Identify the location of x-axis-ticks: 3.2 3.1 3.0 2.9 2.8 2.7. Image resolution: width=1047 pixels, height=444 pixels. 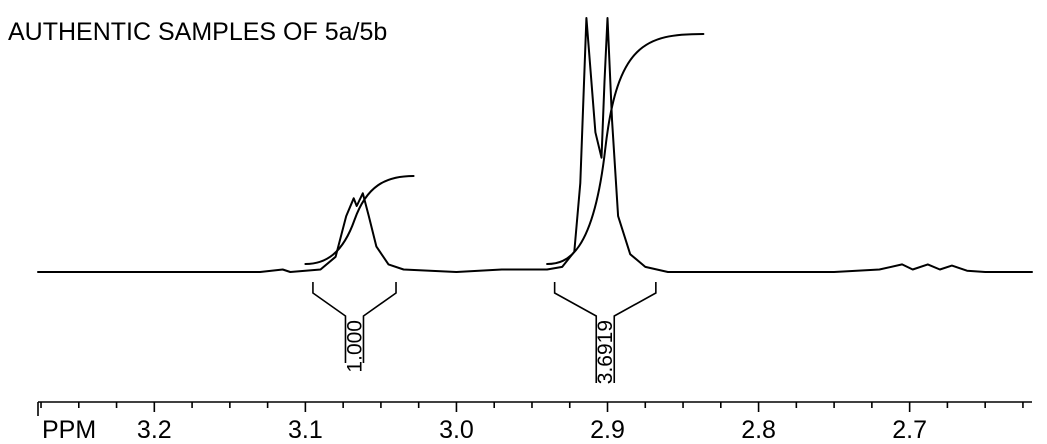
(530, 423).